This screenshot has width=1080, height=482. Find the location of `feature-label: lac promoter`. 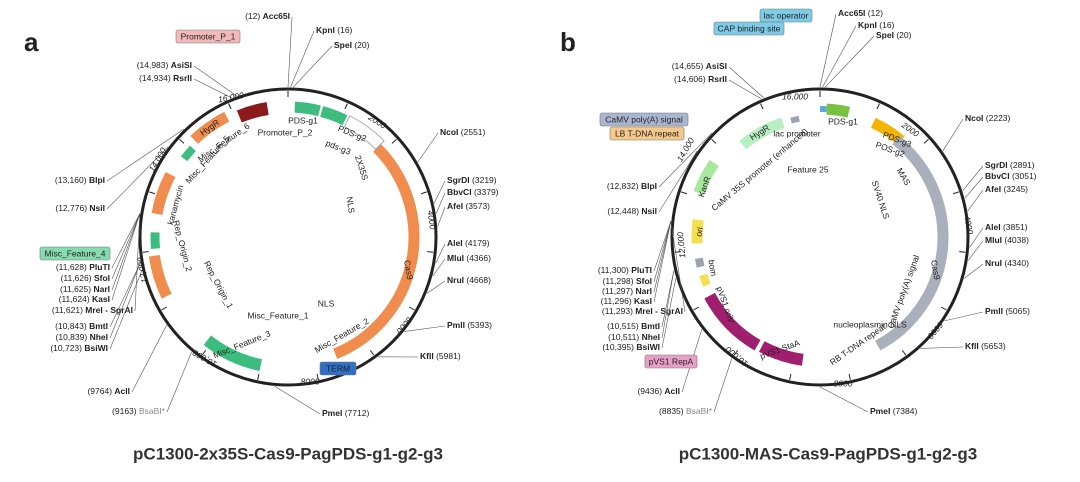

feature-label: lac promoter is located at coordinates (796, 133).